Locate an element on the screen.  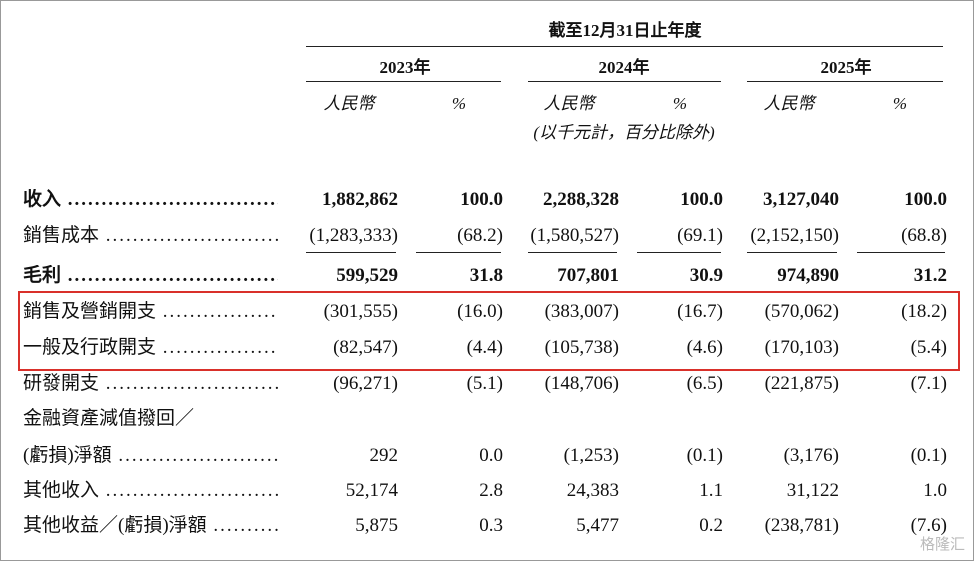
cell: (5.4) is located at coordinates (928, 347).